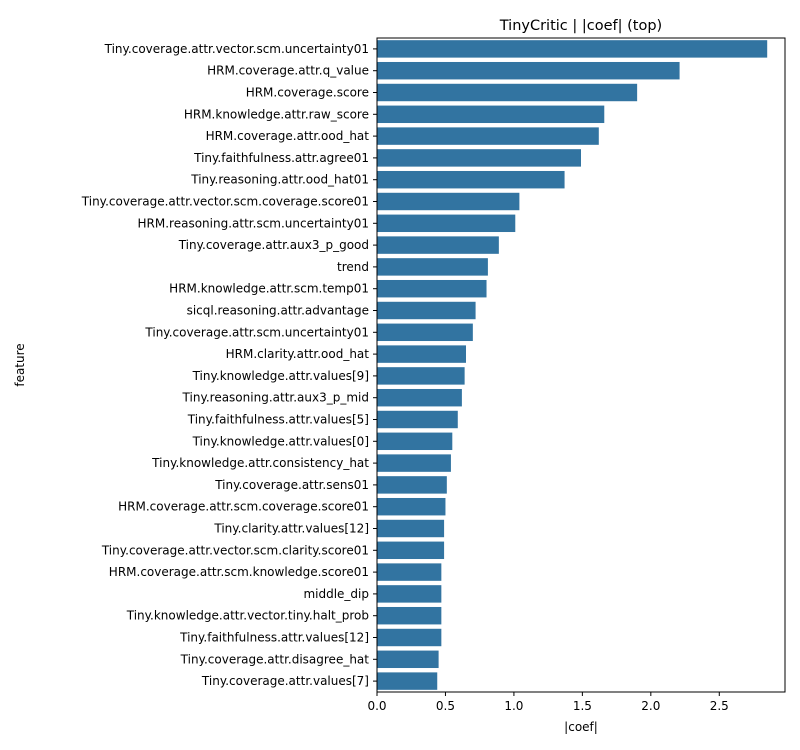 The width and height of the screenshot is (800, 750). I want to click on x-tick-label: 2.5, so click(719, 706).